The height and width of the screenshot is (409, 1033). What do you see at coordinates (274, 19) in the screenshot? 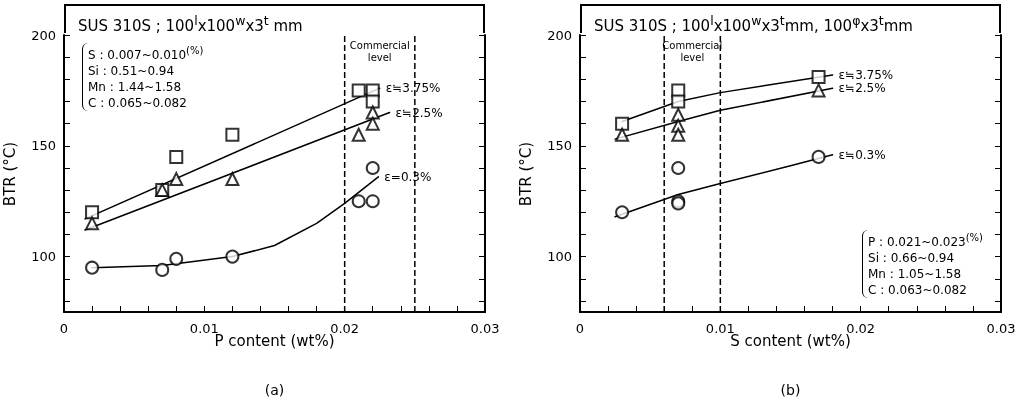
I see `chart-title: SUS 310S ; 100$^{l}$x100$^{w}$x3$^{t}$ mm` at bounding box center [274, 19].